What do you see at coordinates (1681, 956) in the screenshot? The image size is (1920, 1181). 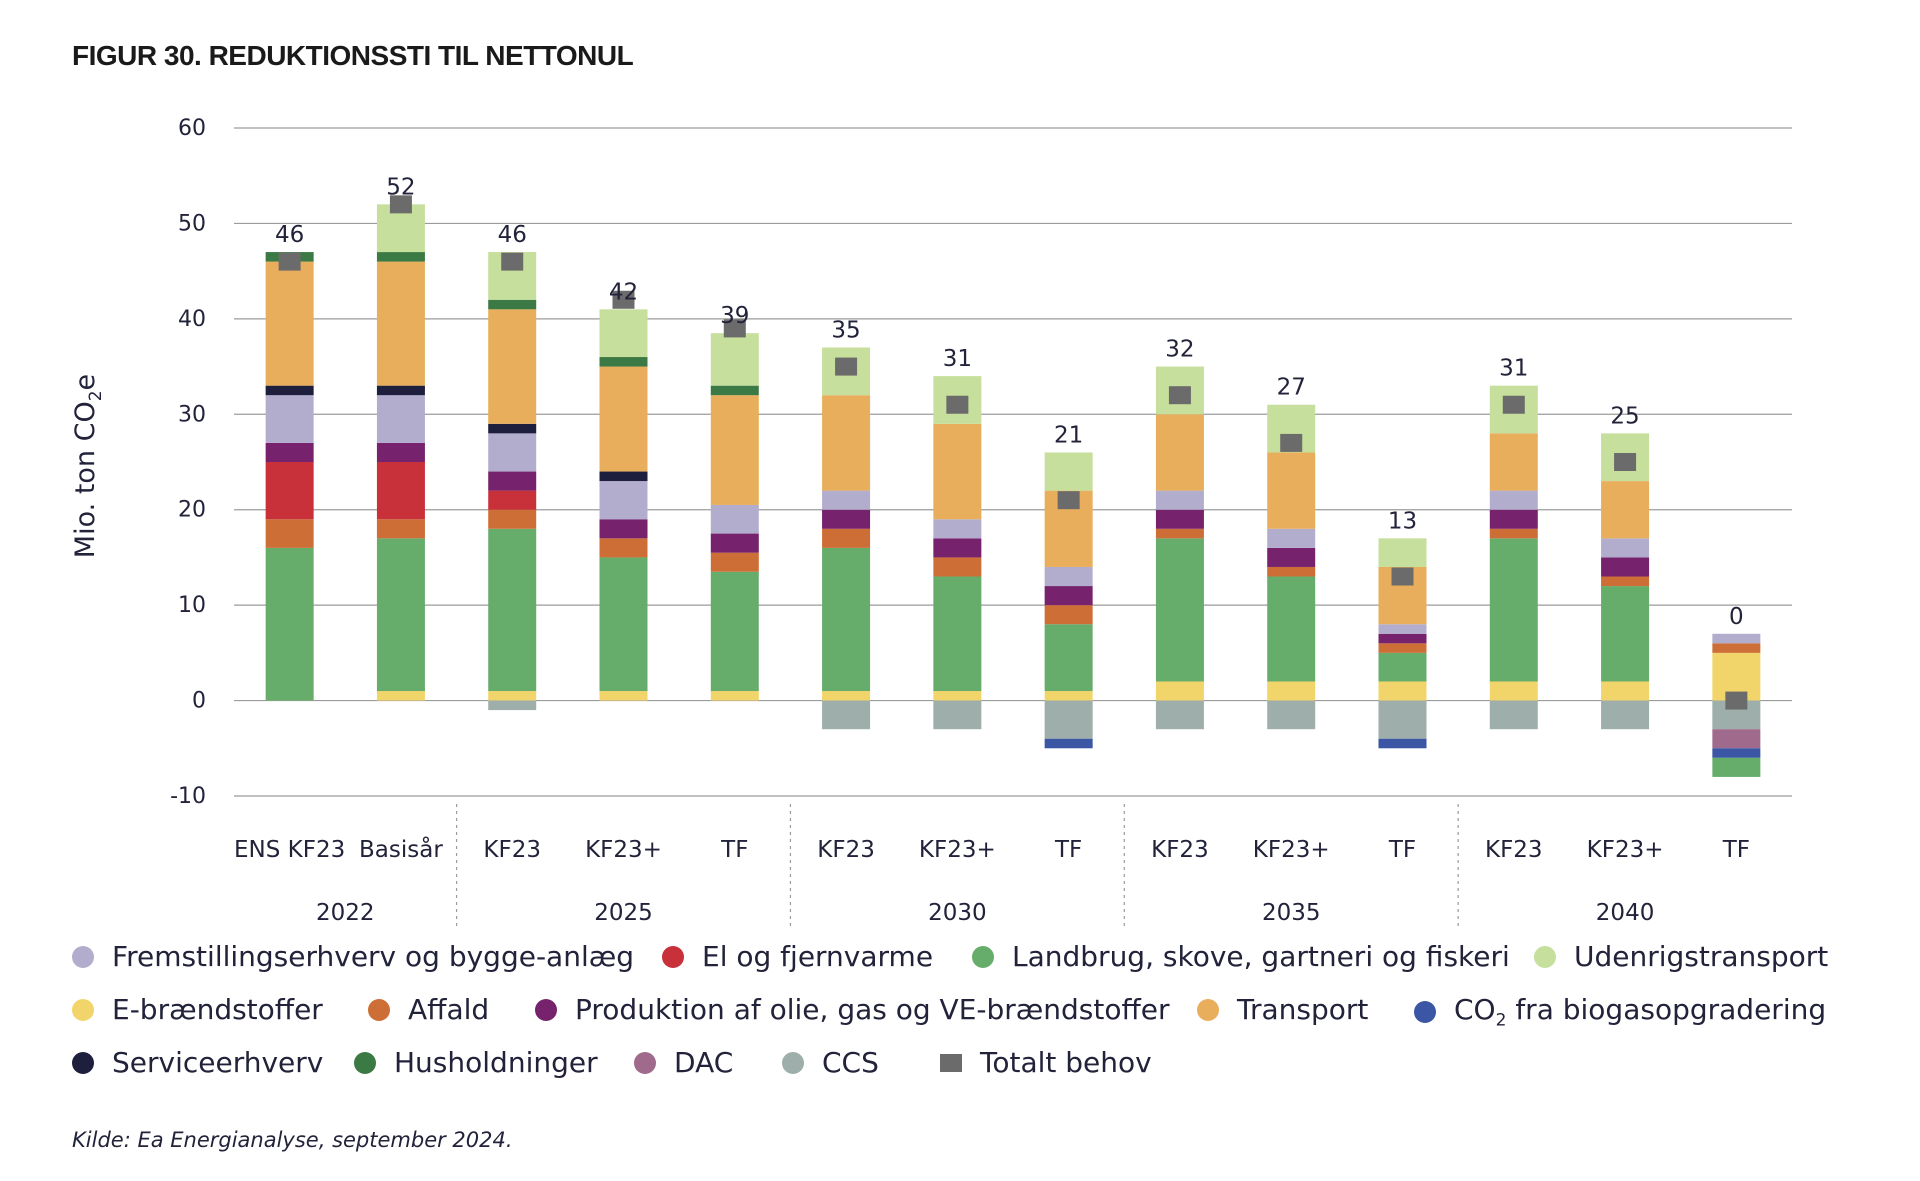 I see `legend-item-udenrigstransport: Udenrigstransport` at bounding box center [1681, 956].